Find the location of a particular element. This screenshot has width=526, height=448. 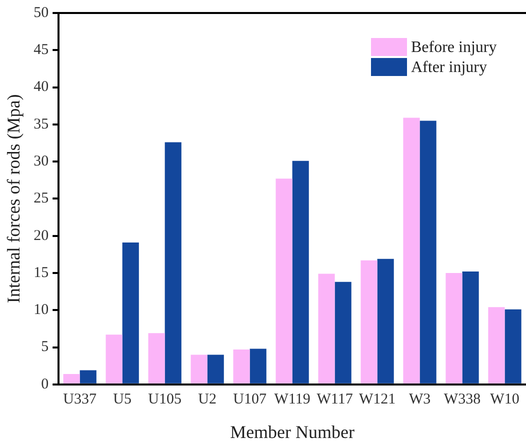

x-tick-label: U105 is located at coordinates (165, 399).